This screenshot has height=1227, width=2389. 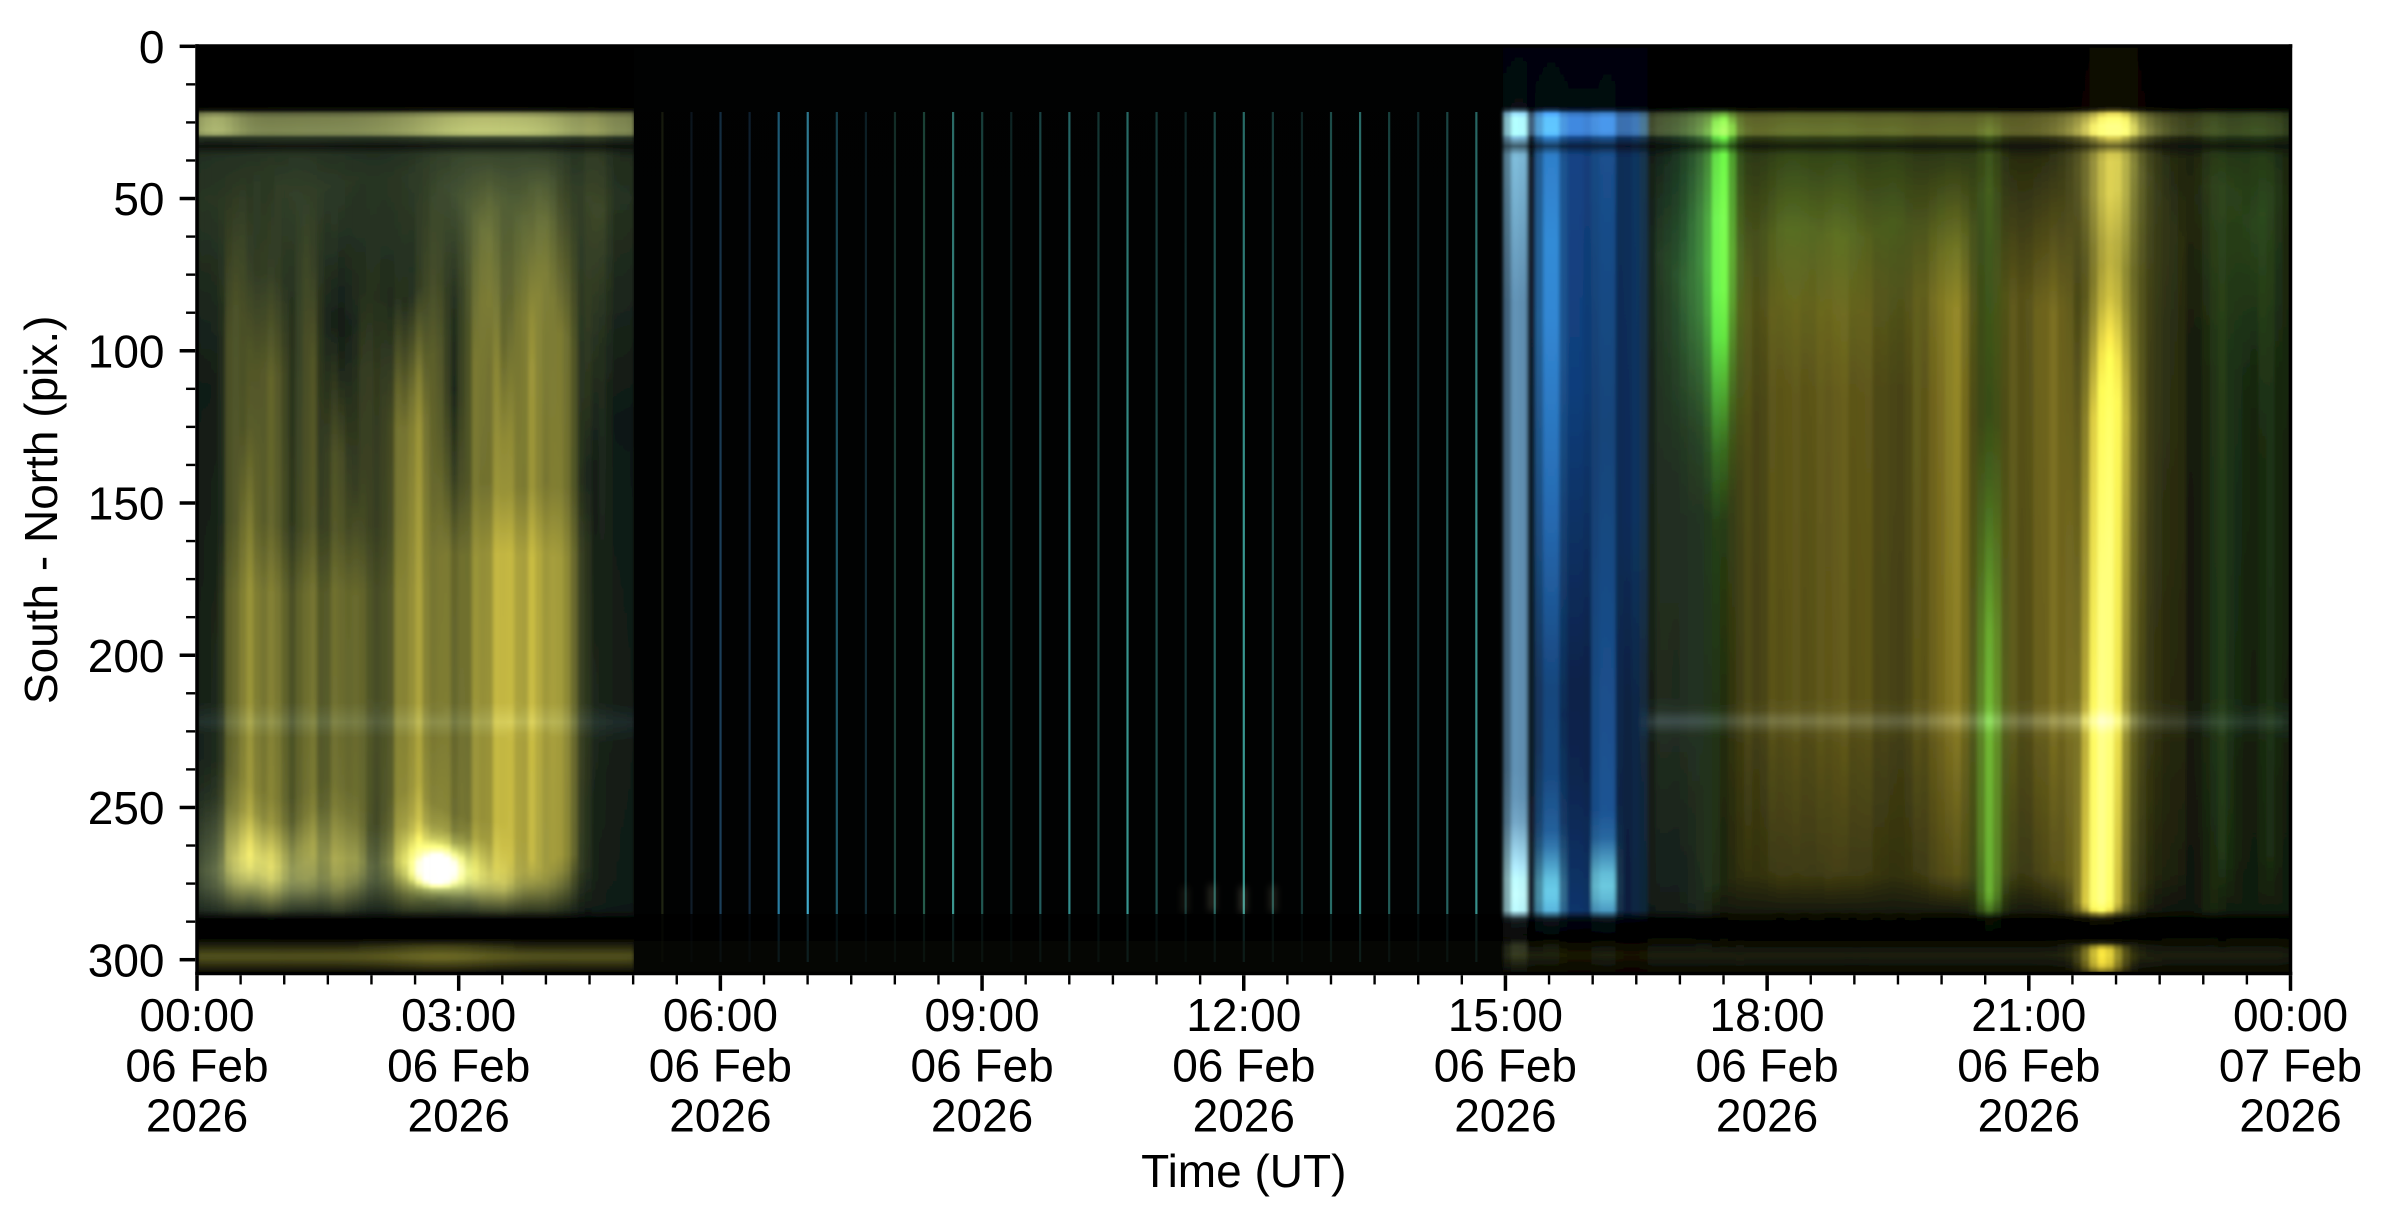 I want to click on svg-text: South - North (pix.), so click(x=41, y=510).